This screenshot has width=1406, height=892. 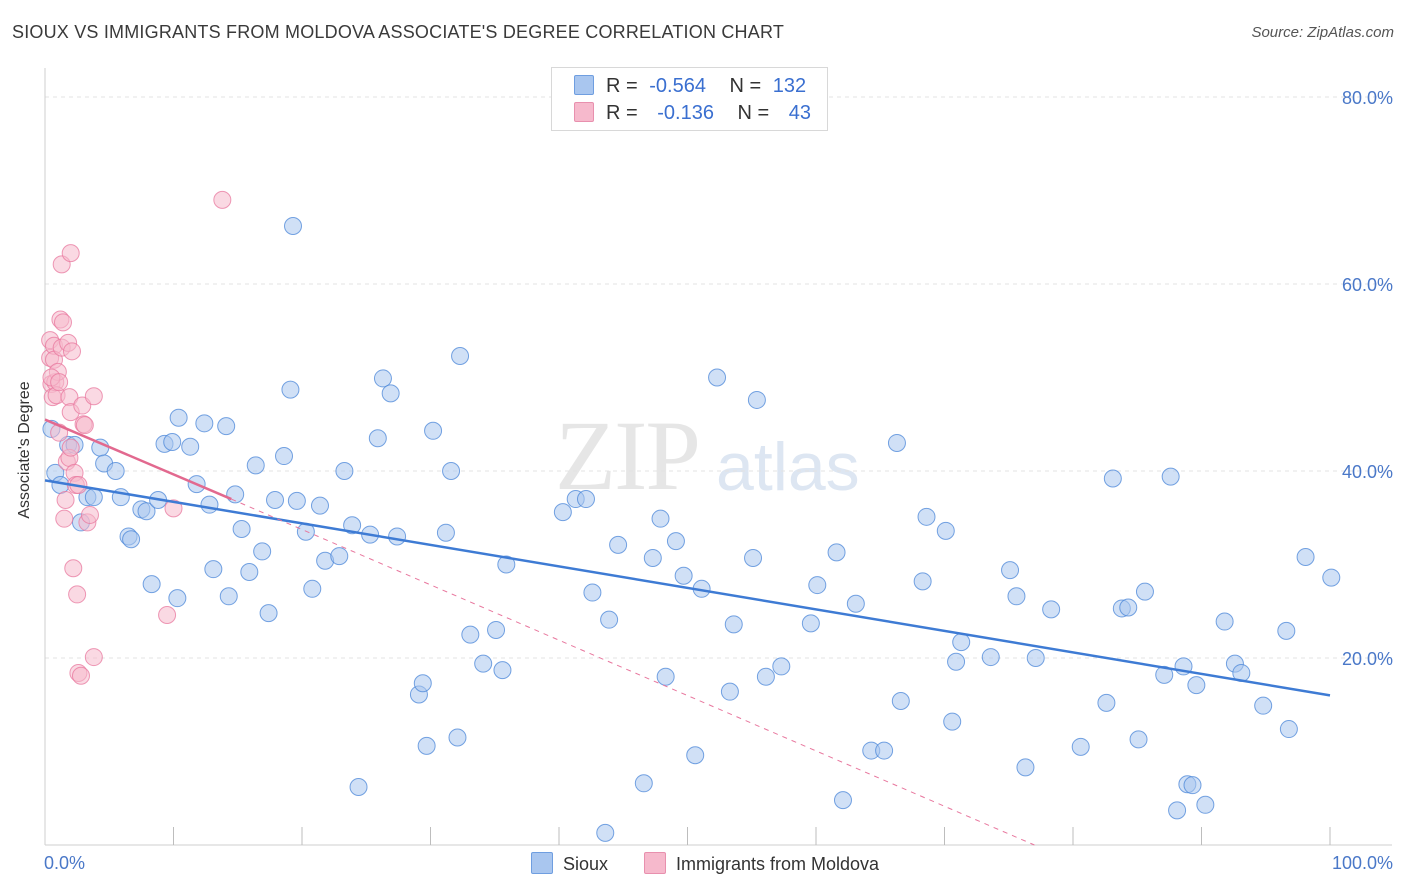 What do you see at coordinates (778, 864) in the screenshot?
I see `bottom-legend-label-moldova: Immigrants from Moldova` at bounding box center [778, 864].